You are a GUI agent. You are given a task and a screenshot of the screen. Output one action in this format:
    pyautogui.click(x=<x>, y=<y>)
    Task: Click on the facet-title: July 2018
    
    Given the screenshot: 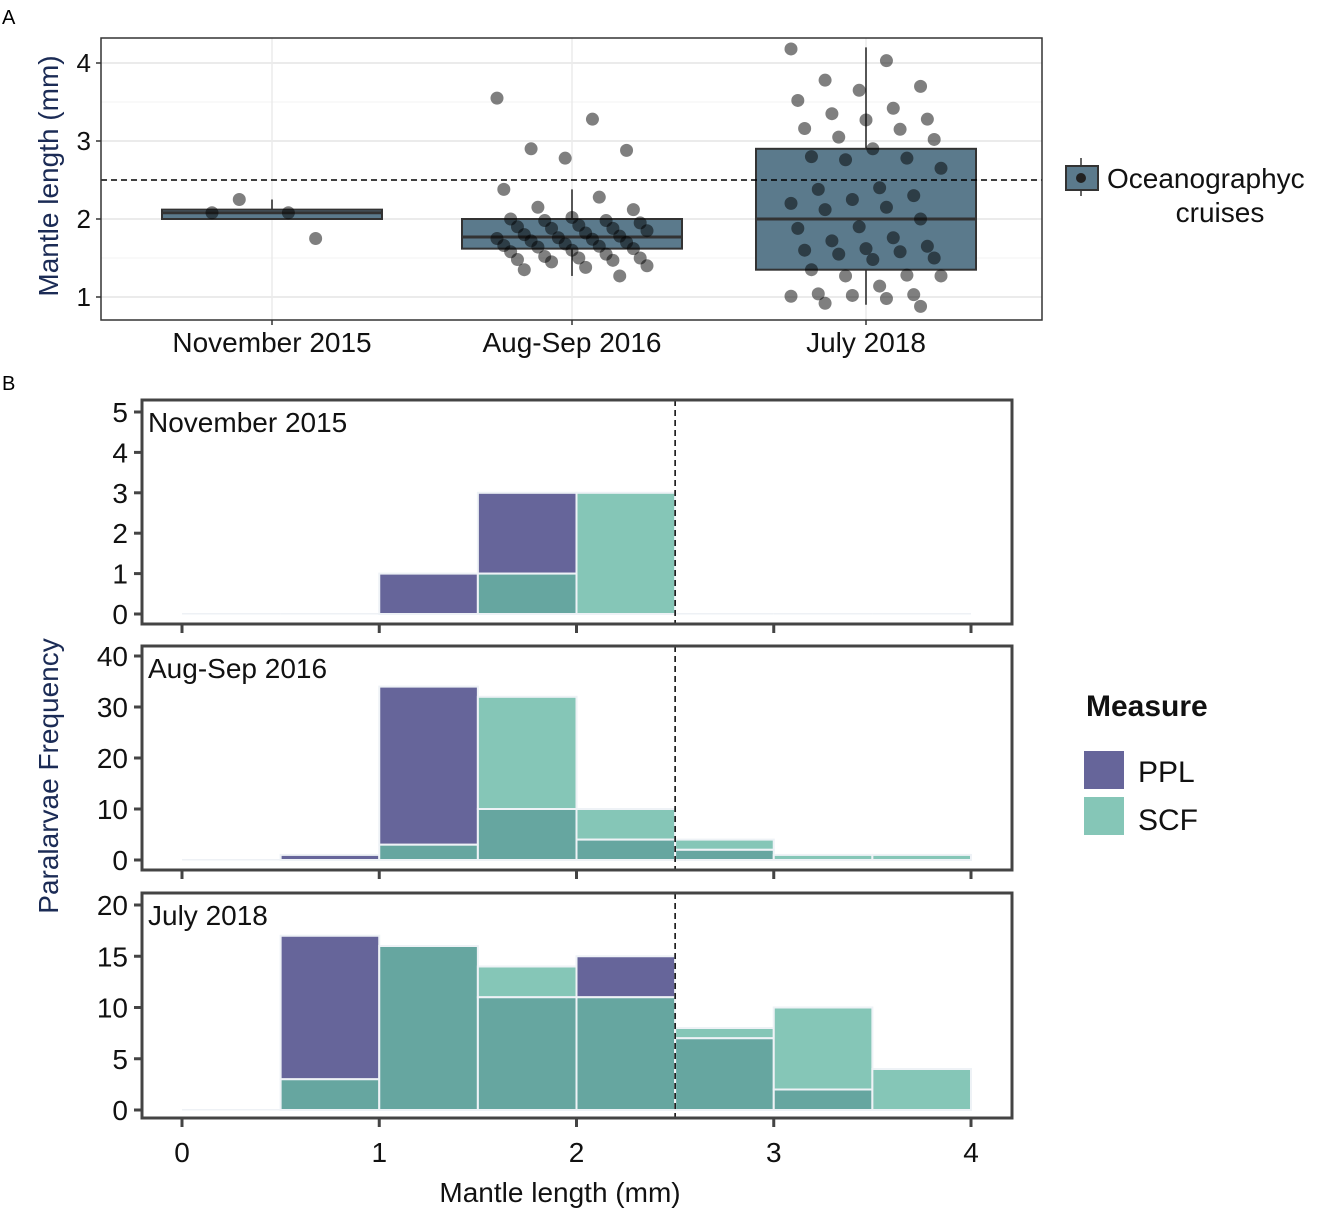 What is the action you would take?
    pyautogui.click(x=208, y=915)
    